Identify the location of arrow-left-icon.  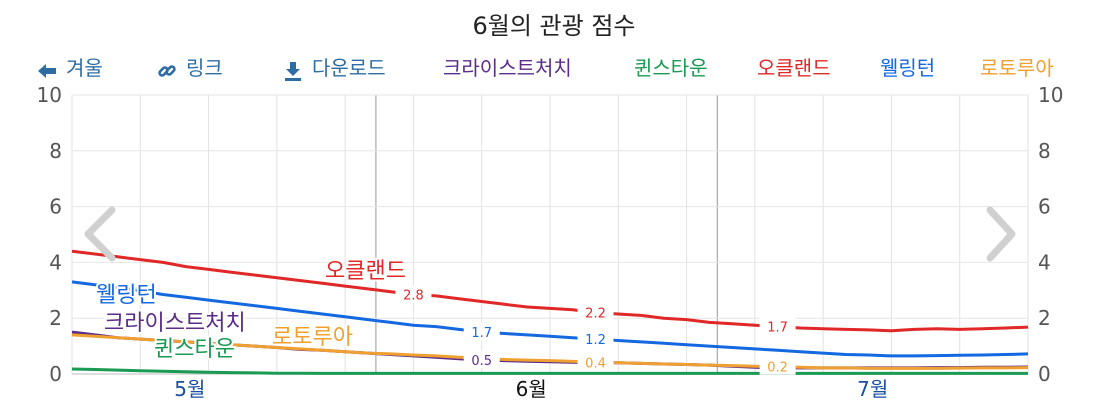
(47, 70).